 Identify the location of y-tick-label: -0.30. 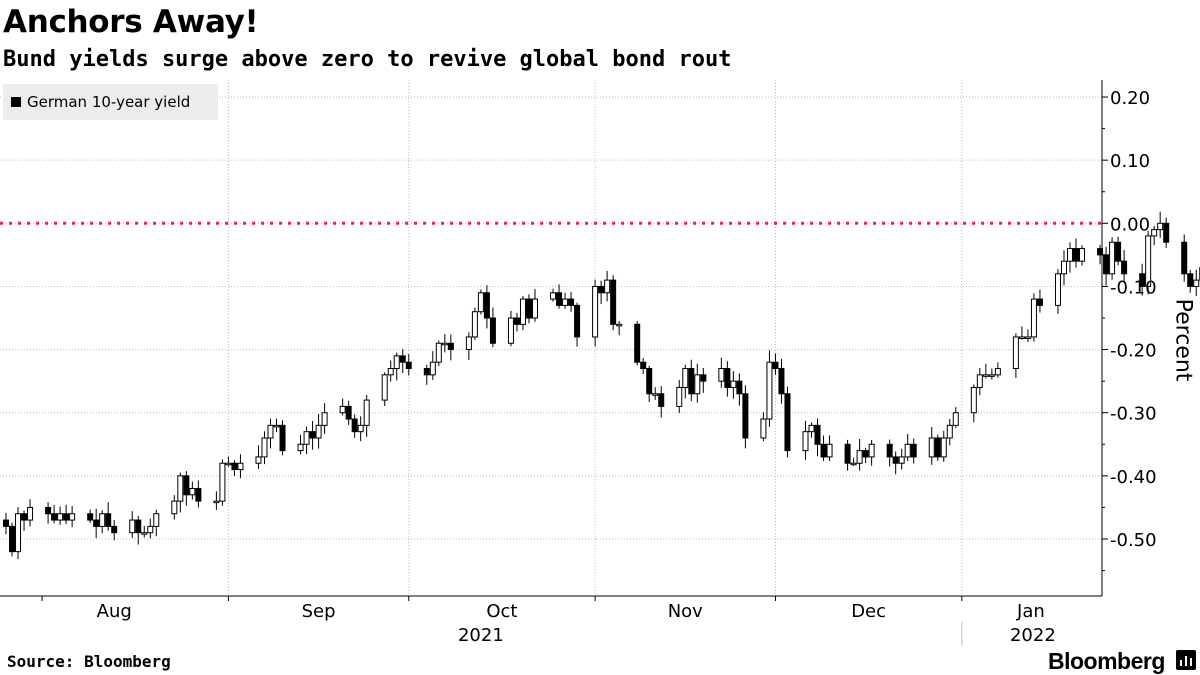
(1133, 414).